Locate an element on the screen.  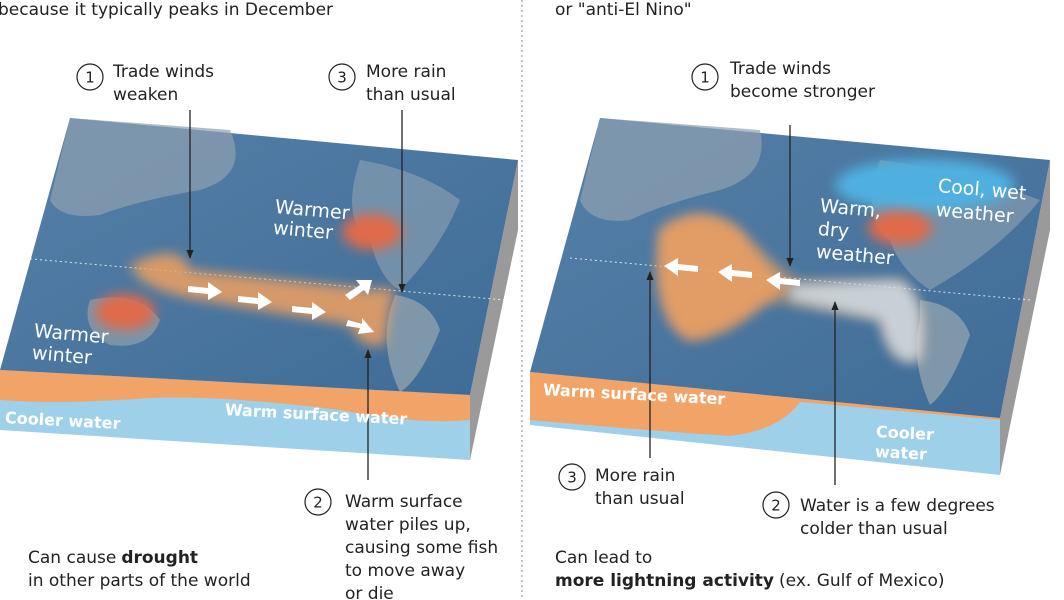
layer-label: Coolerwater is located at coordinates (905, 443).